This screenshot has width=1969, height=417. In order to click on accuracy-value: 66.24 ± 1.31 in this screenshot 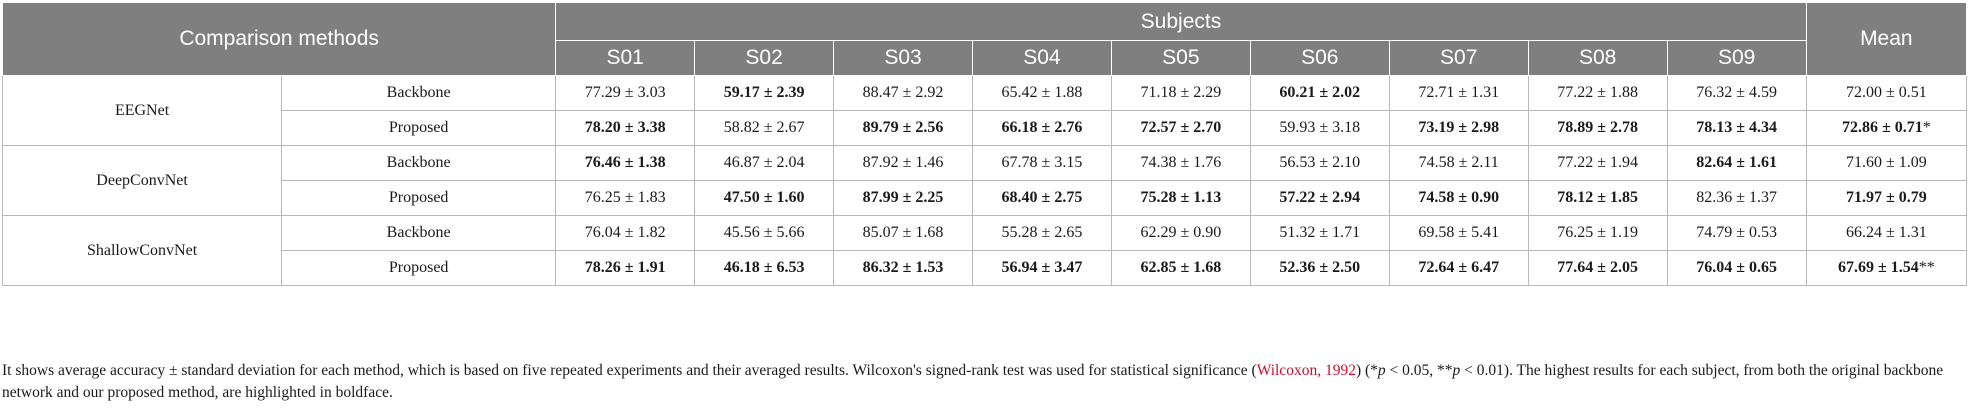, I will do `click(1886, 232)`.